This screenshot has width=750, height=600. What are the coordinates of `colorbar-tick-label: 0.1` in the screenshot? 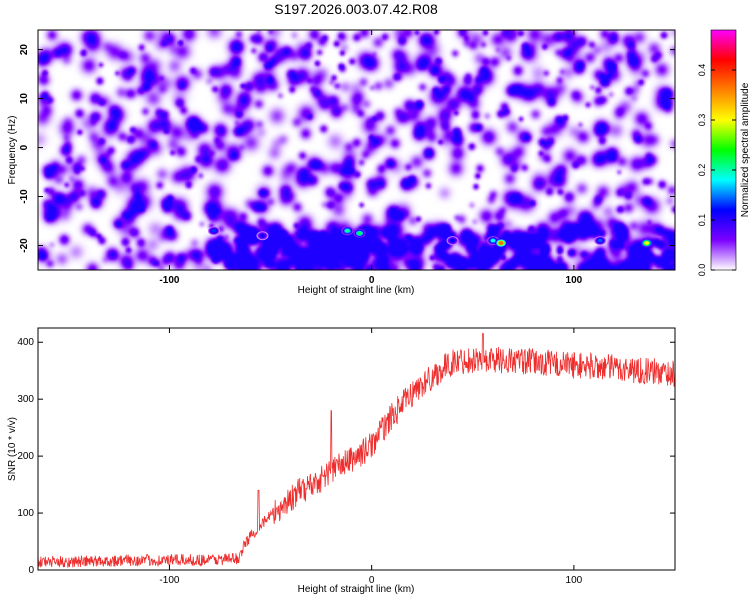 It's located at (702, 220).